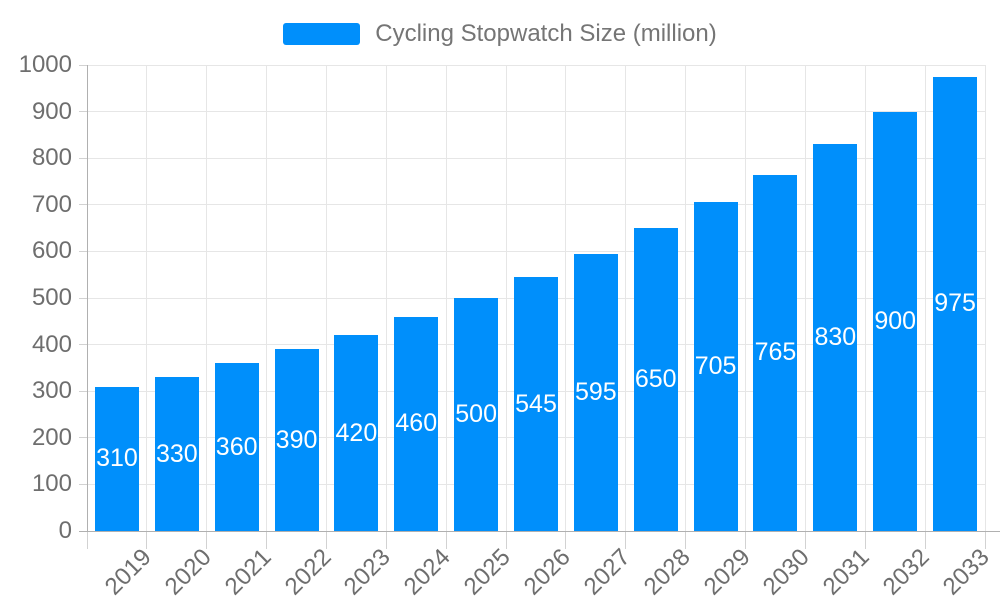 Image resolution: width=1000 pixels, height=600 pixels. I want to click on bar: 360, so click(236, 447).